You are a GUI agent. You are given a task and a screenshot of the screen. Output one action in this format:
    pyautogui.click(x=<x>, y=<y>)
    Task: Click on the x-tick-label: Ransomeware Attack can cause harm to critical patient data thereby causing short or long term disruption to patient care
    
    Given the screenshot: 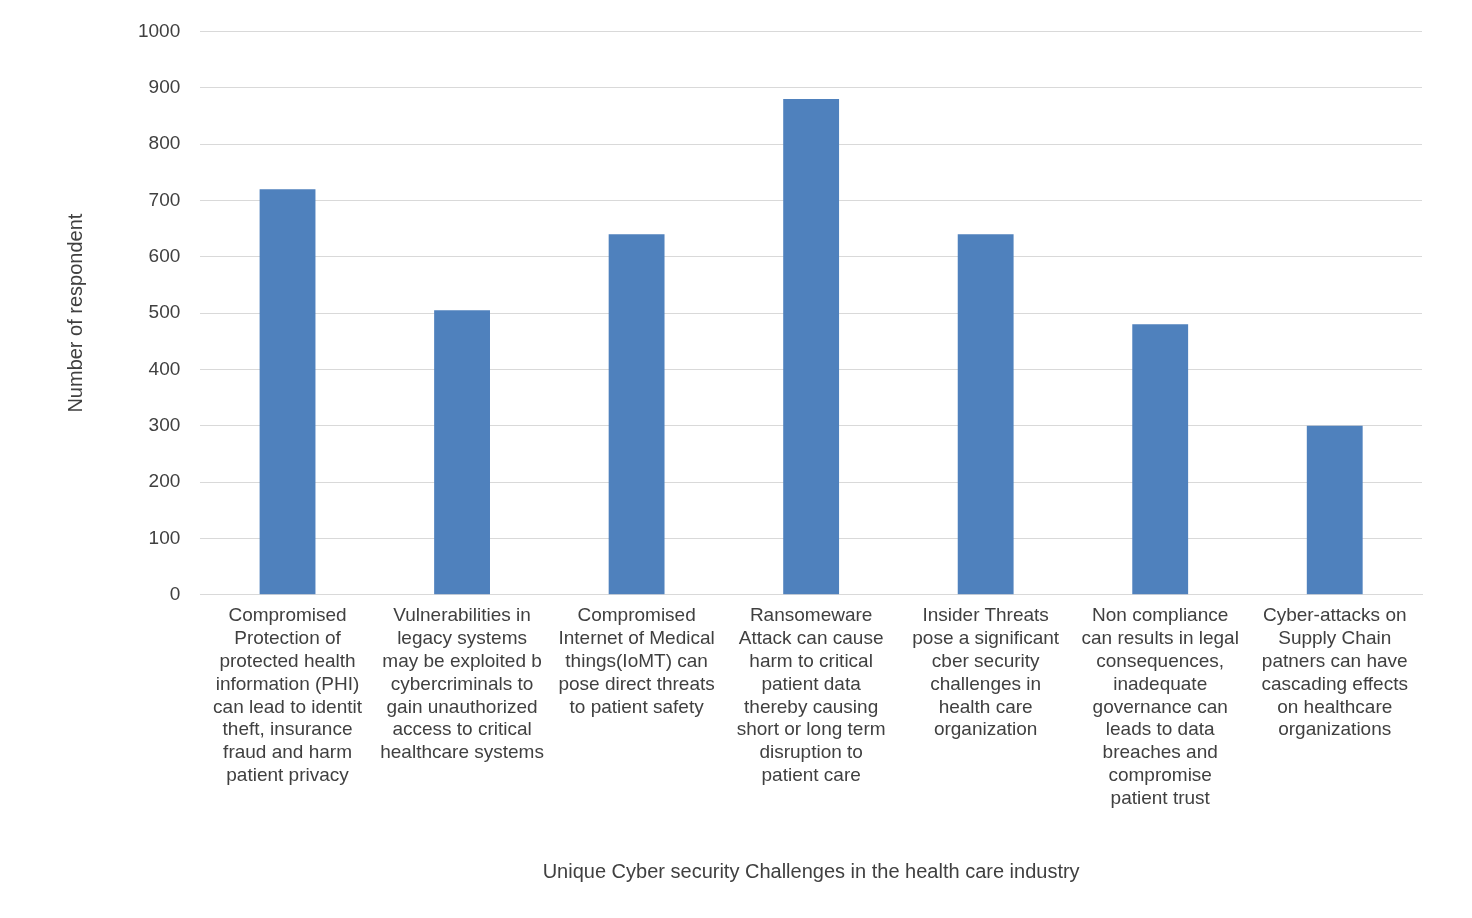 What is the action you would take?
    pyautogui.click(x=811, y=695)
    